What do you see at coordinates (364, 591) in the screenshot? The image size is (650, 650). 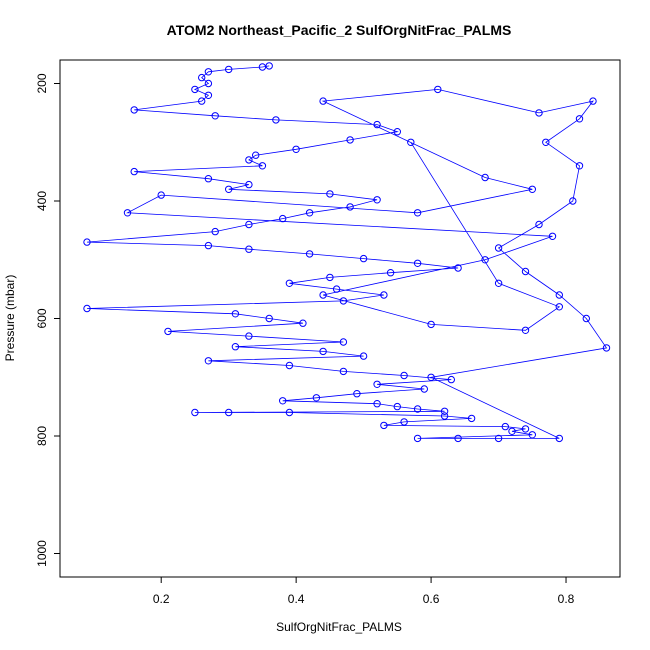 I see `x-axis: 0.2 0.4 0.6 0.8` at bounding box center [364, 591].